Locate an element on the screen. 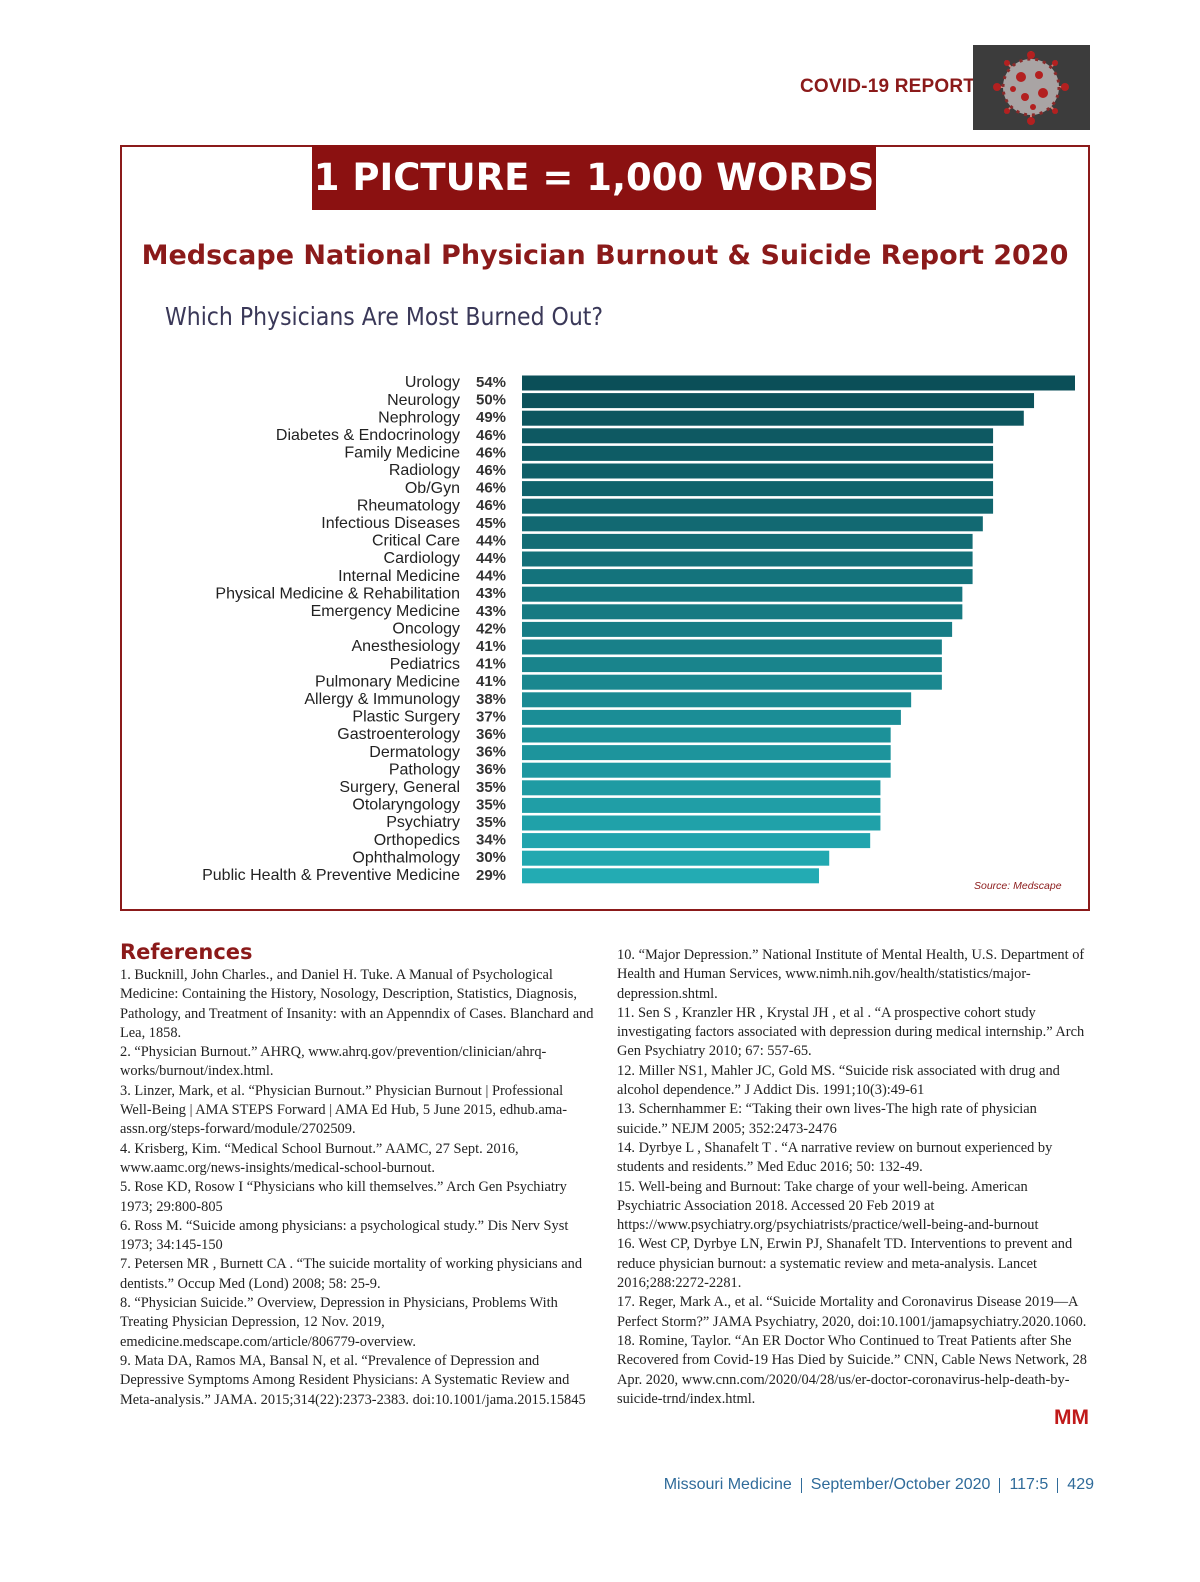 This screenshot has height=1582, width=1200. category-label: Ophthalmology is located at coordinates (406, 857).